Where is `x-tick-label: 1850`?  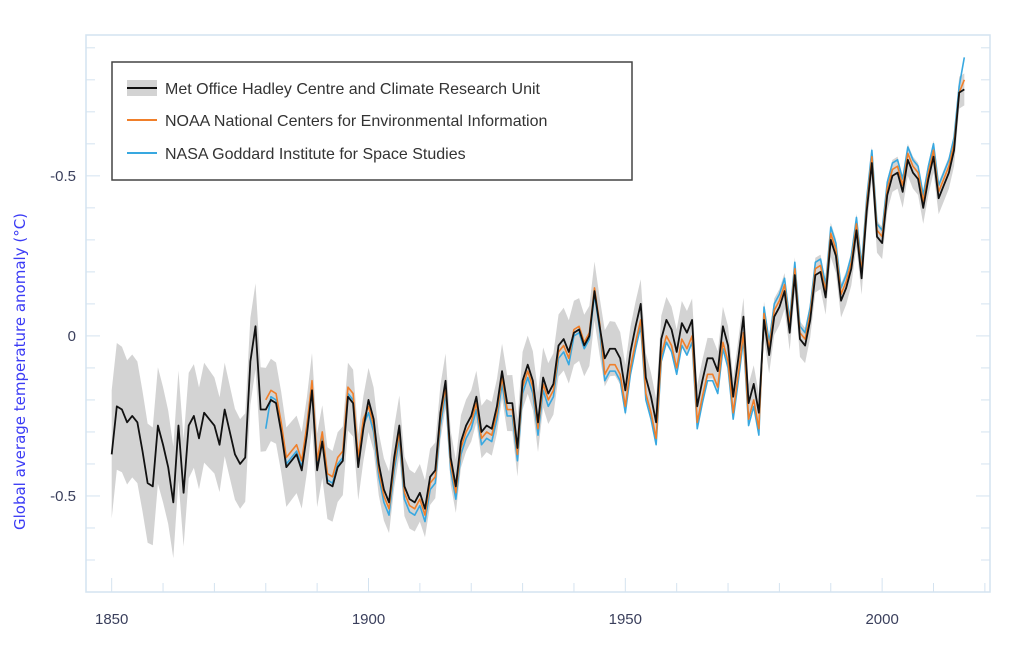
x-tick-label: 1850 is located at coordinates (111, 619).